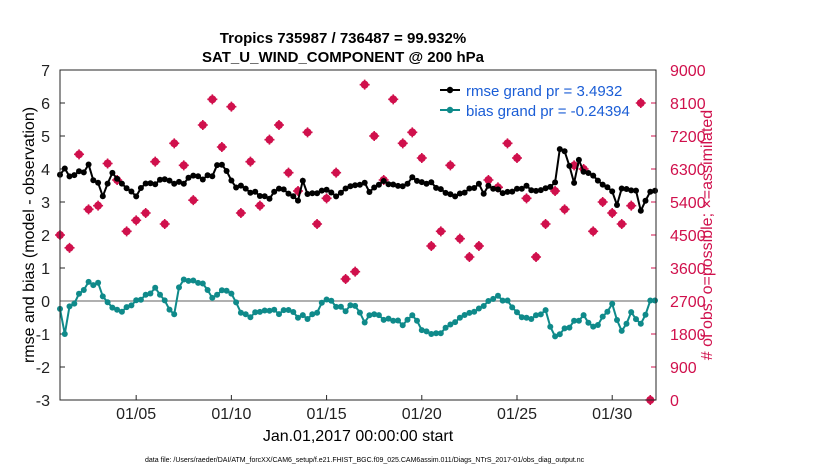  Describe the element at coordinates (612, 414) in the screenshot. I see `x-tick-label: 01/30` at that location.